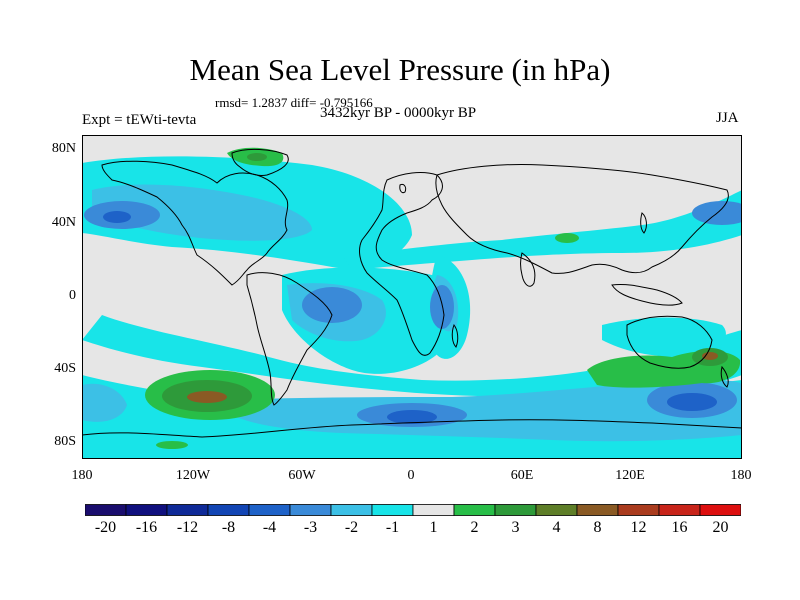 This screenshot has height=600, width=800. Describe the element at coordinates (515, 527) in the screenshot. I see `colorbar-label: 3` at that location.